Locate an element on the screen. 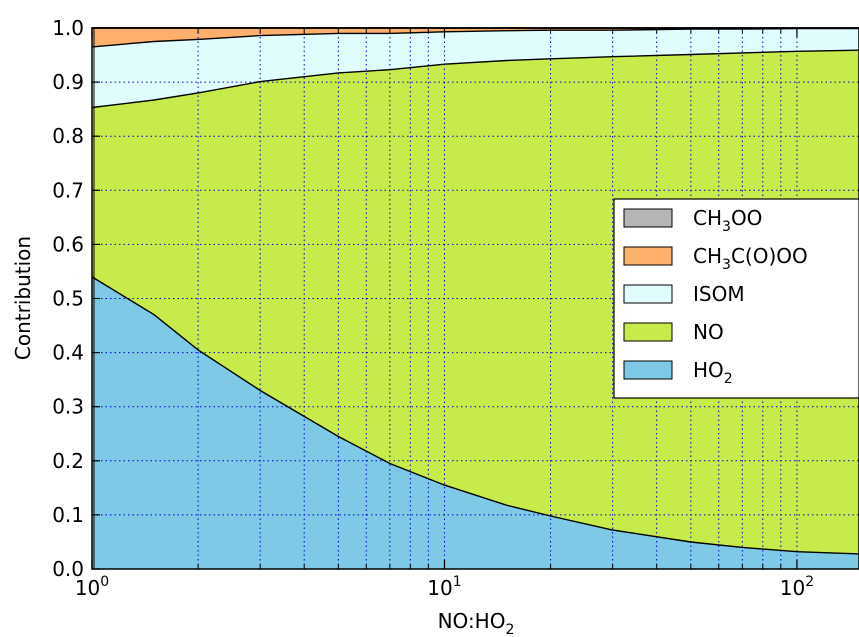 This screenshot has width=859, height=637. y-tick-label: 0.8 is located at coordinates (68, 136).